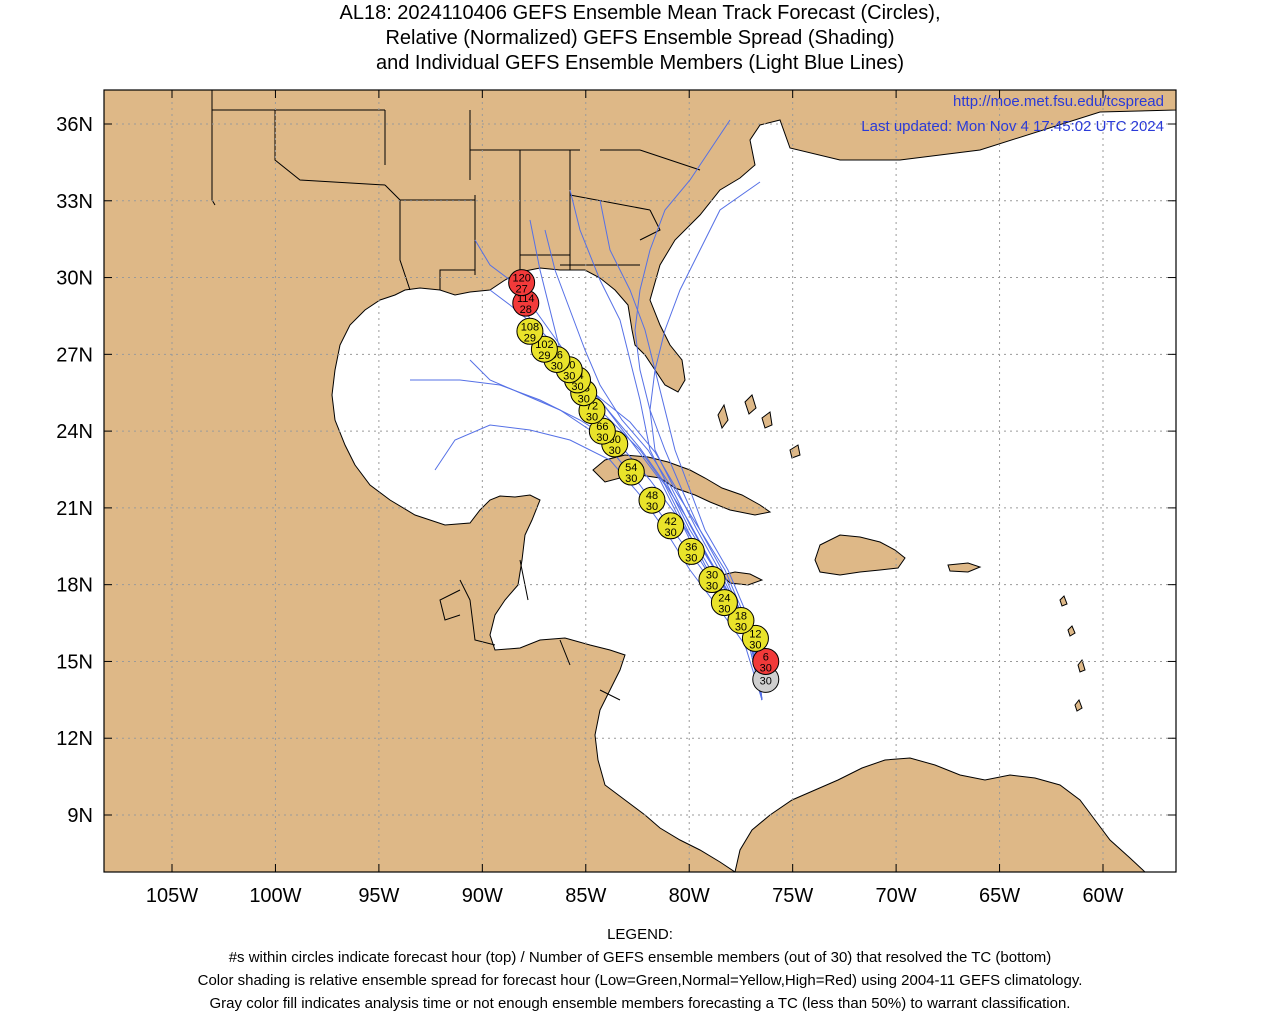  What do you see at coordinates (74, 432) in the screenshot?
I see `lat-label: 24N` at bounding box center [74, 432].